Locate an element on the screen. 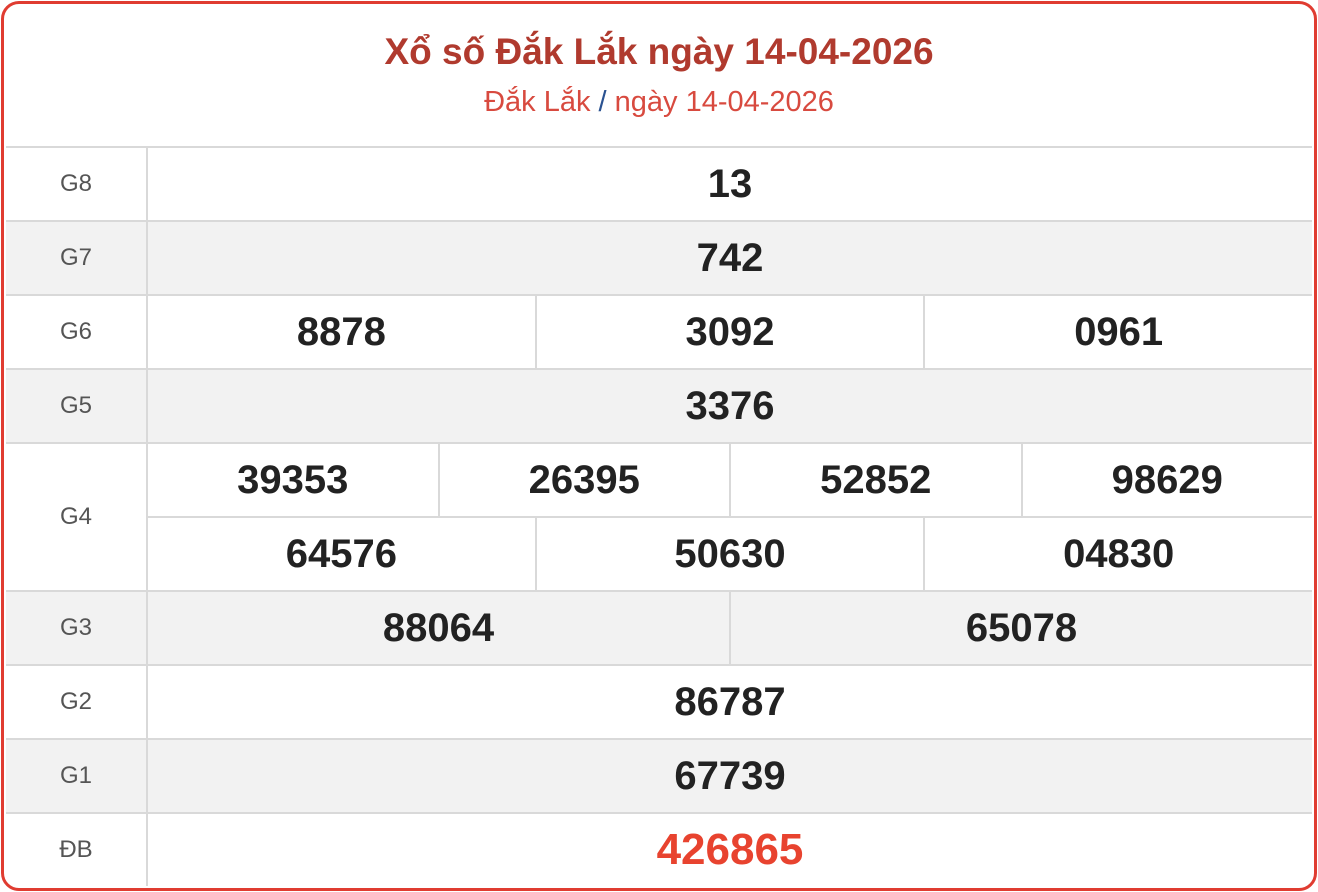 This screenshot has width=1318, height=892. prize-values: 426865 is located at coordinates (729, 849).